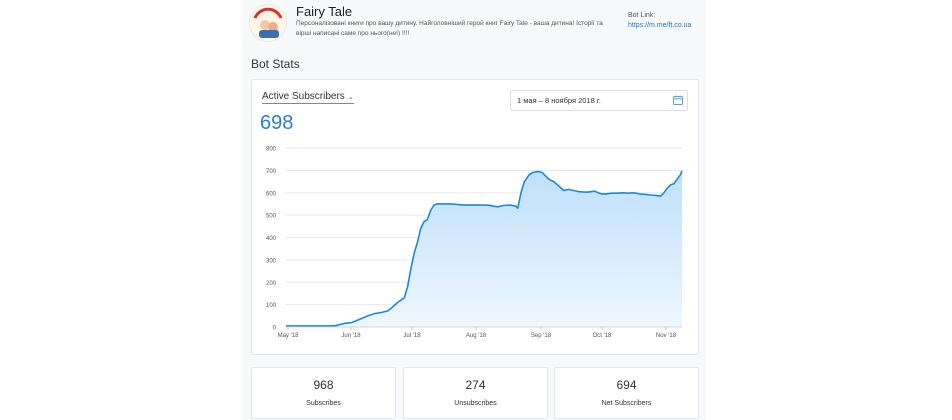 This screenshot has height=420, width=952. What do you see at coordinates (268, 23) in the screenshot?
I see `bot-avatar` at bounding box center [268, 23].